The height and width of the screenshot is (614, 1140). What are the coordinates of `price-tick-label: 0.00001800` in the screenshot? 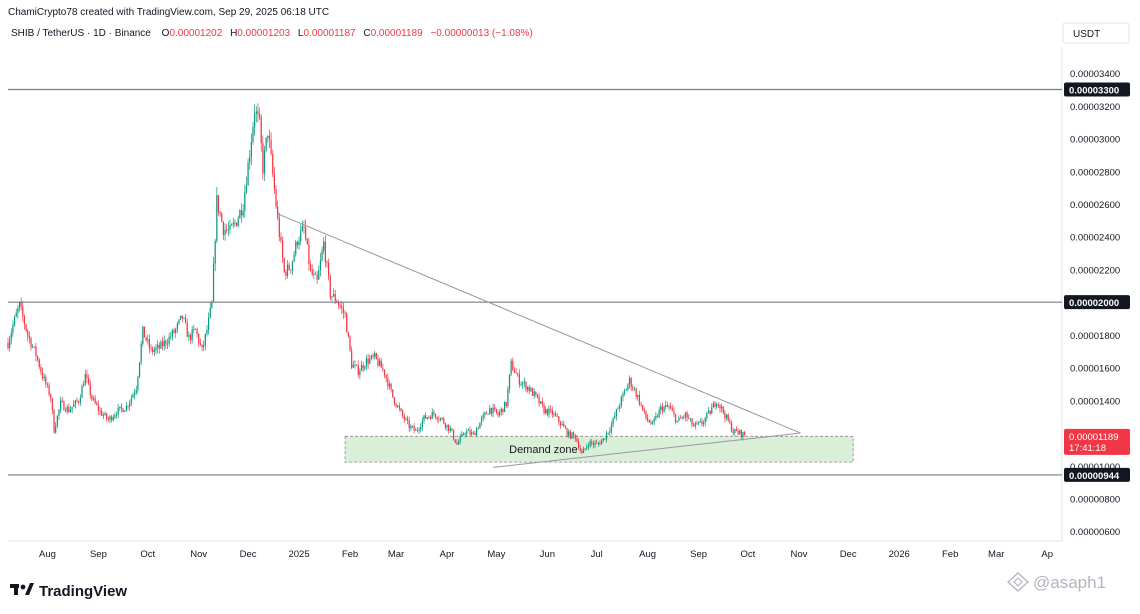 It's located at (1095, 336).